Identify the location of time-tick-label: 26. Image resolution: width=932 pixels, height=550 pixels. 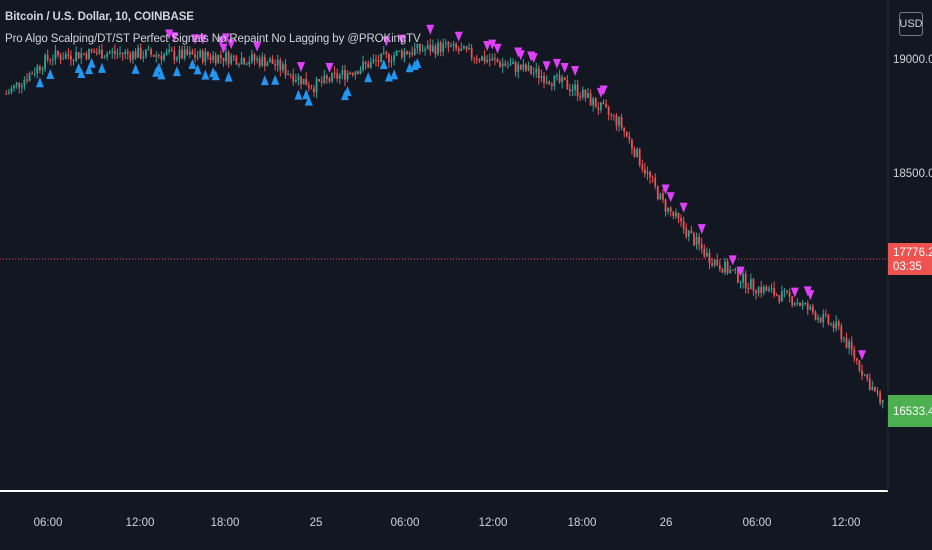
(666, 523).